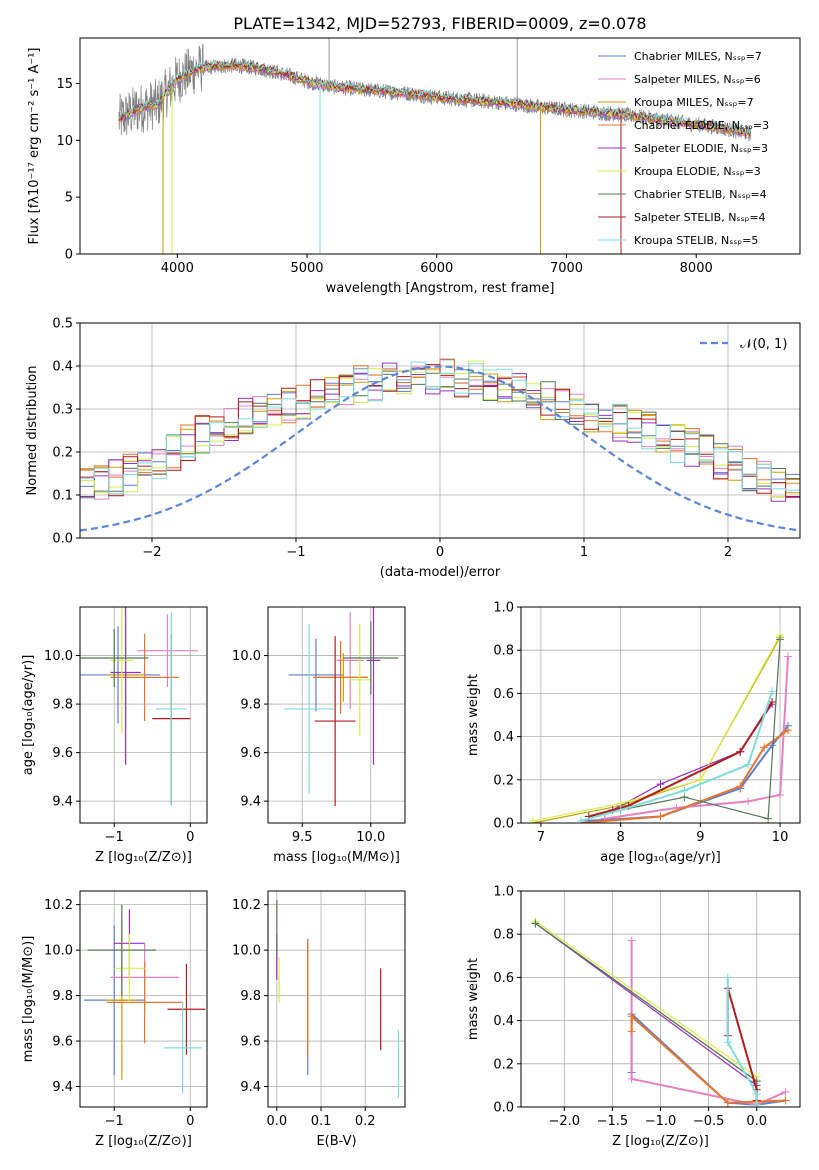 Image resolution: width=819 pixels, height=1170 pixels. What do you see at coordinates (696, 268) in the screenshot?
I see `x-tick-label: 8000` at bounding box center [696, 268].